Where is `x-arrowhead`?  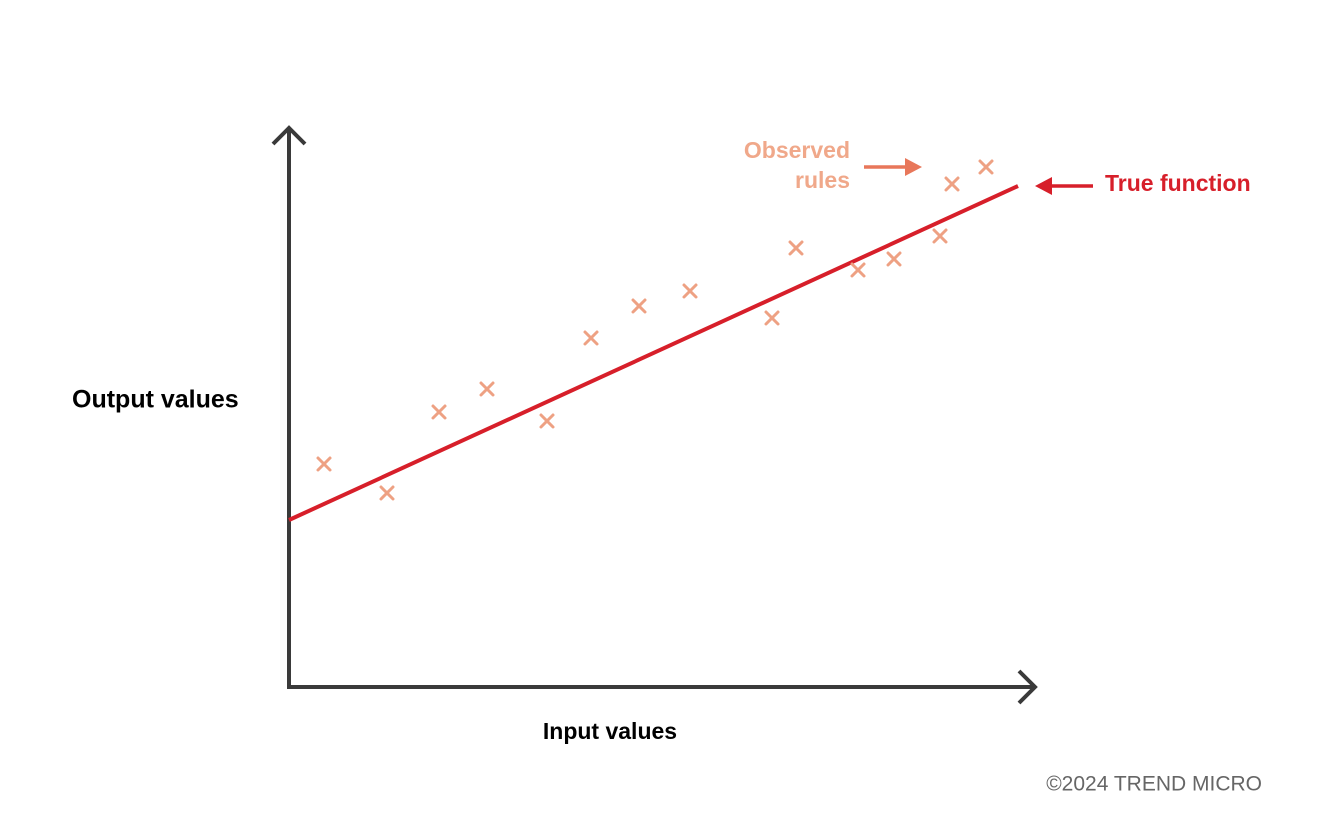 x-arrowhead is located at coordinates (1027, 687).